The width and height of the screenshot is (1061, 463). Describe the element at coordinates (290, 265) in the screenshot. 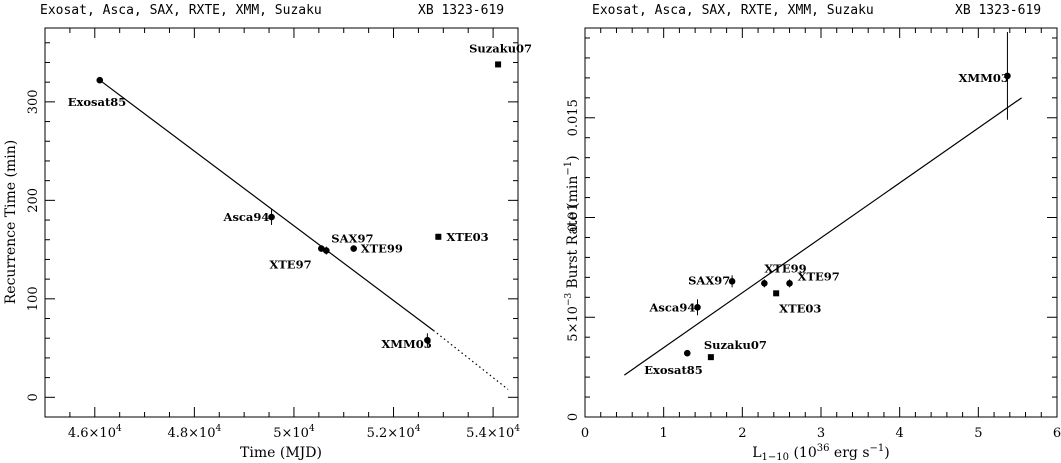

I see `left-label-xte97: XTE97` at that location.